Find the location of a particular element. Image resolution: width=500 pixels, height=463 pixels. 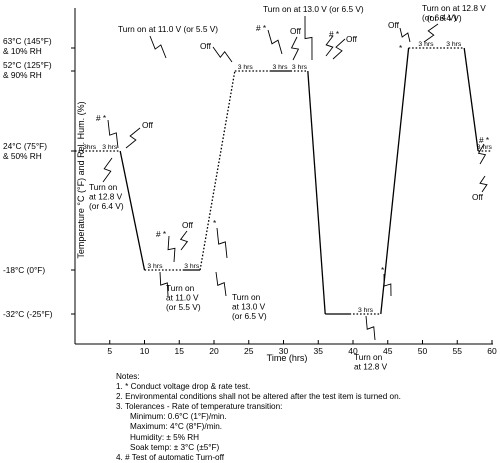

note-line: 1. * Conduct voltage drop & rate test. is located at coordinates (183, 387).